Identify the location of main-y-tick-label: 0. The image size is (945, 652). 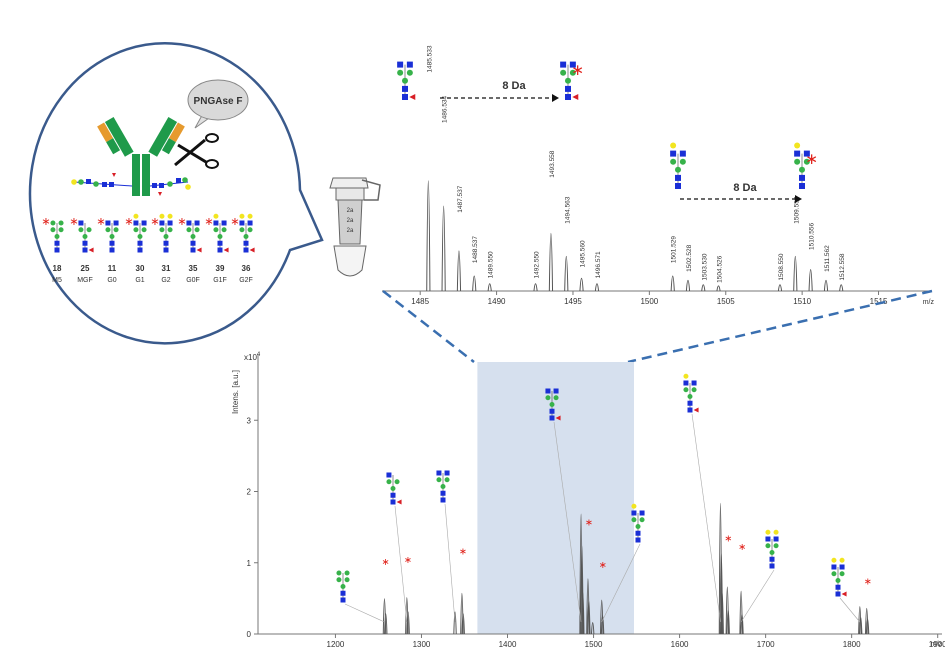
(249, 634).